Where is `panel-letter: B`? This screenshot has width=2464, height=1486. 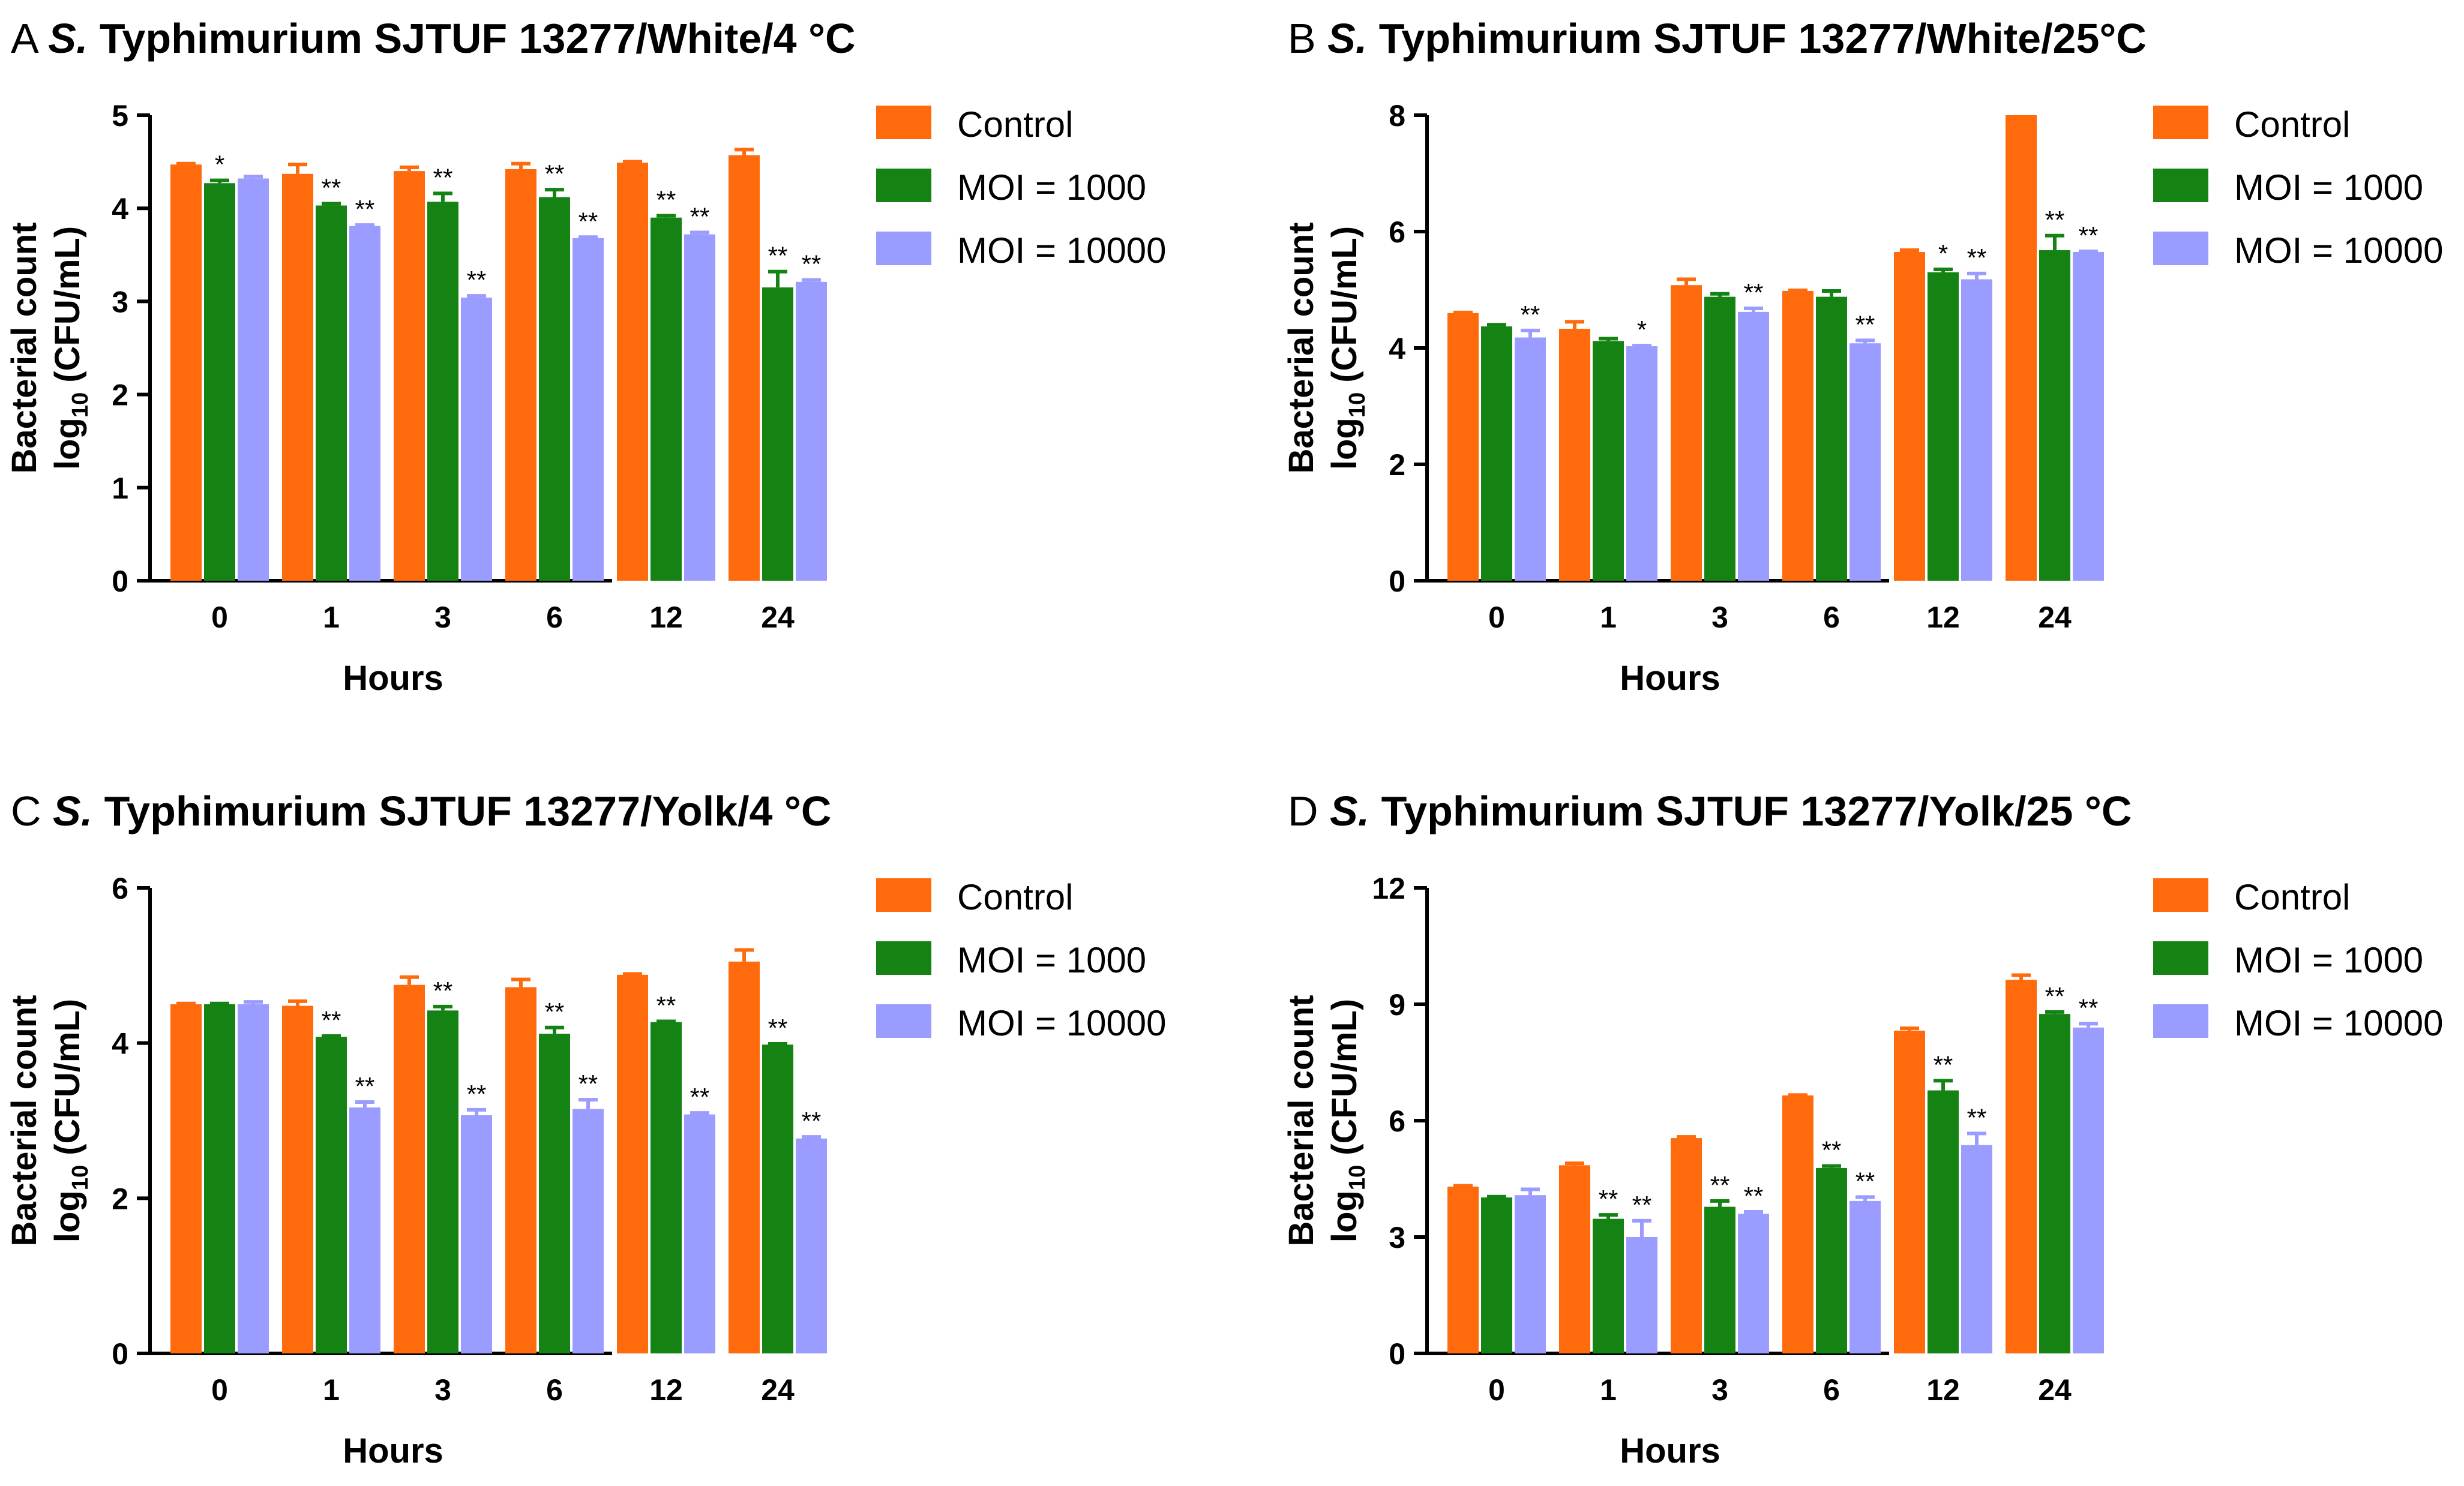
panel-letter: B is located at coordinates (1302, 38).